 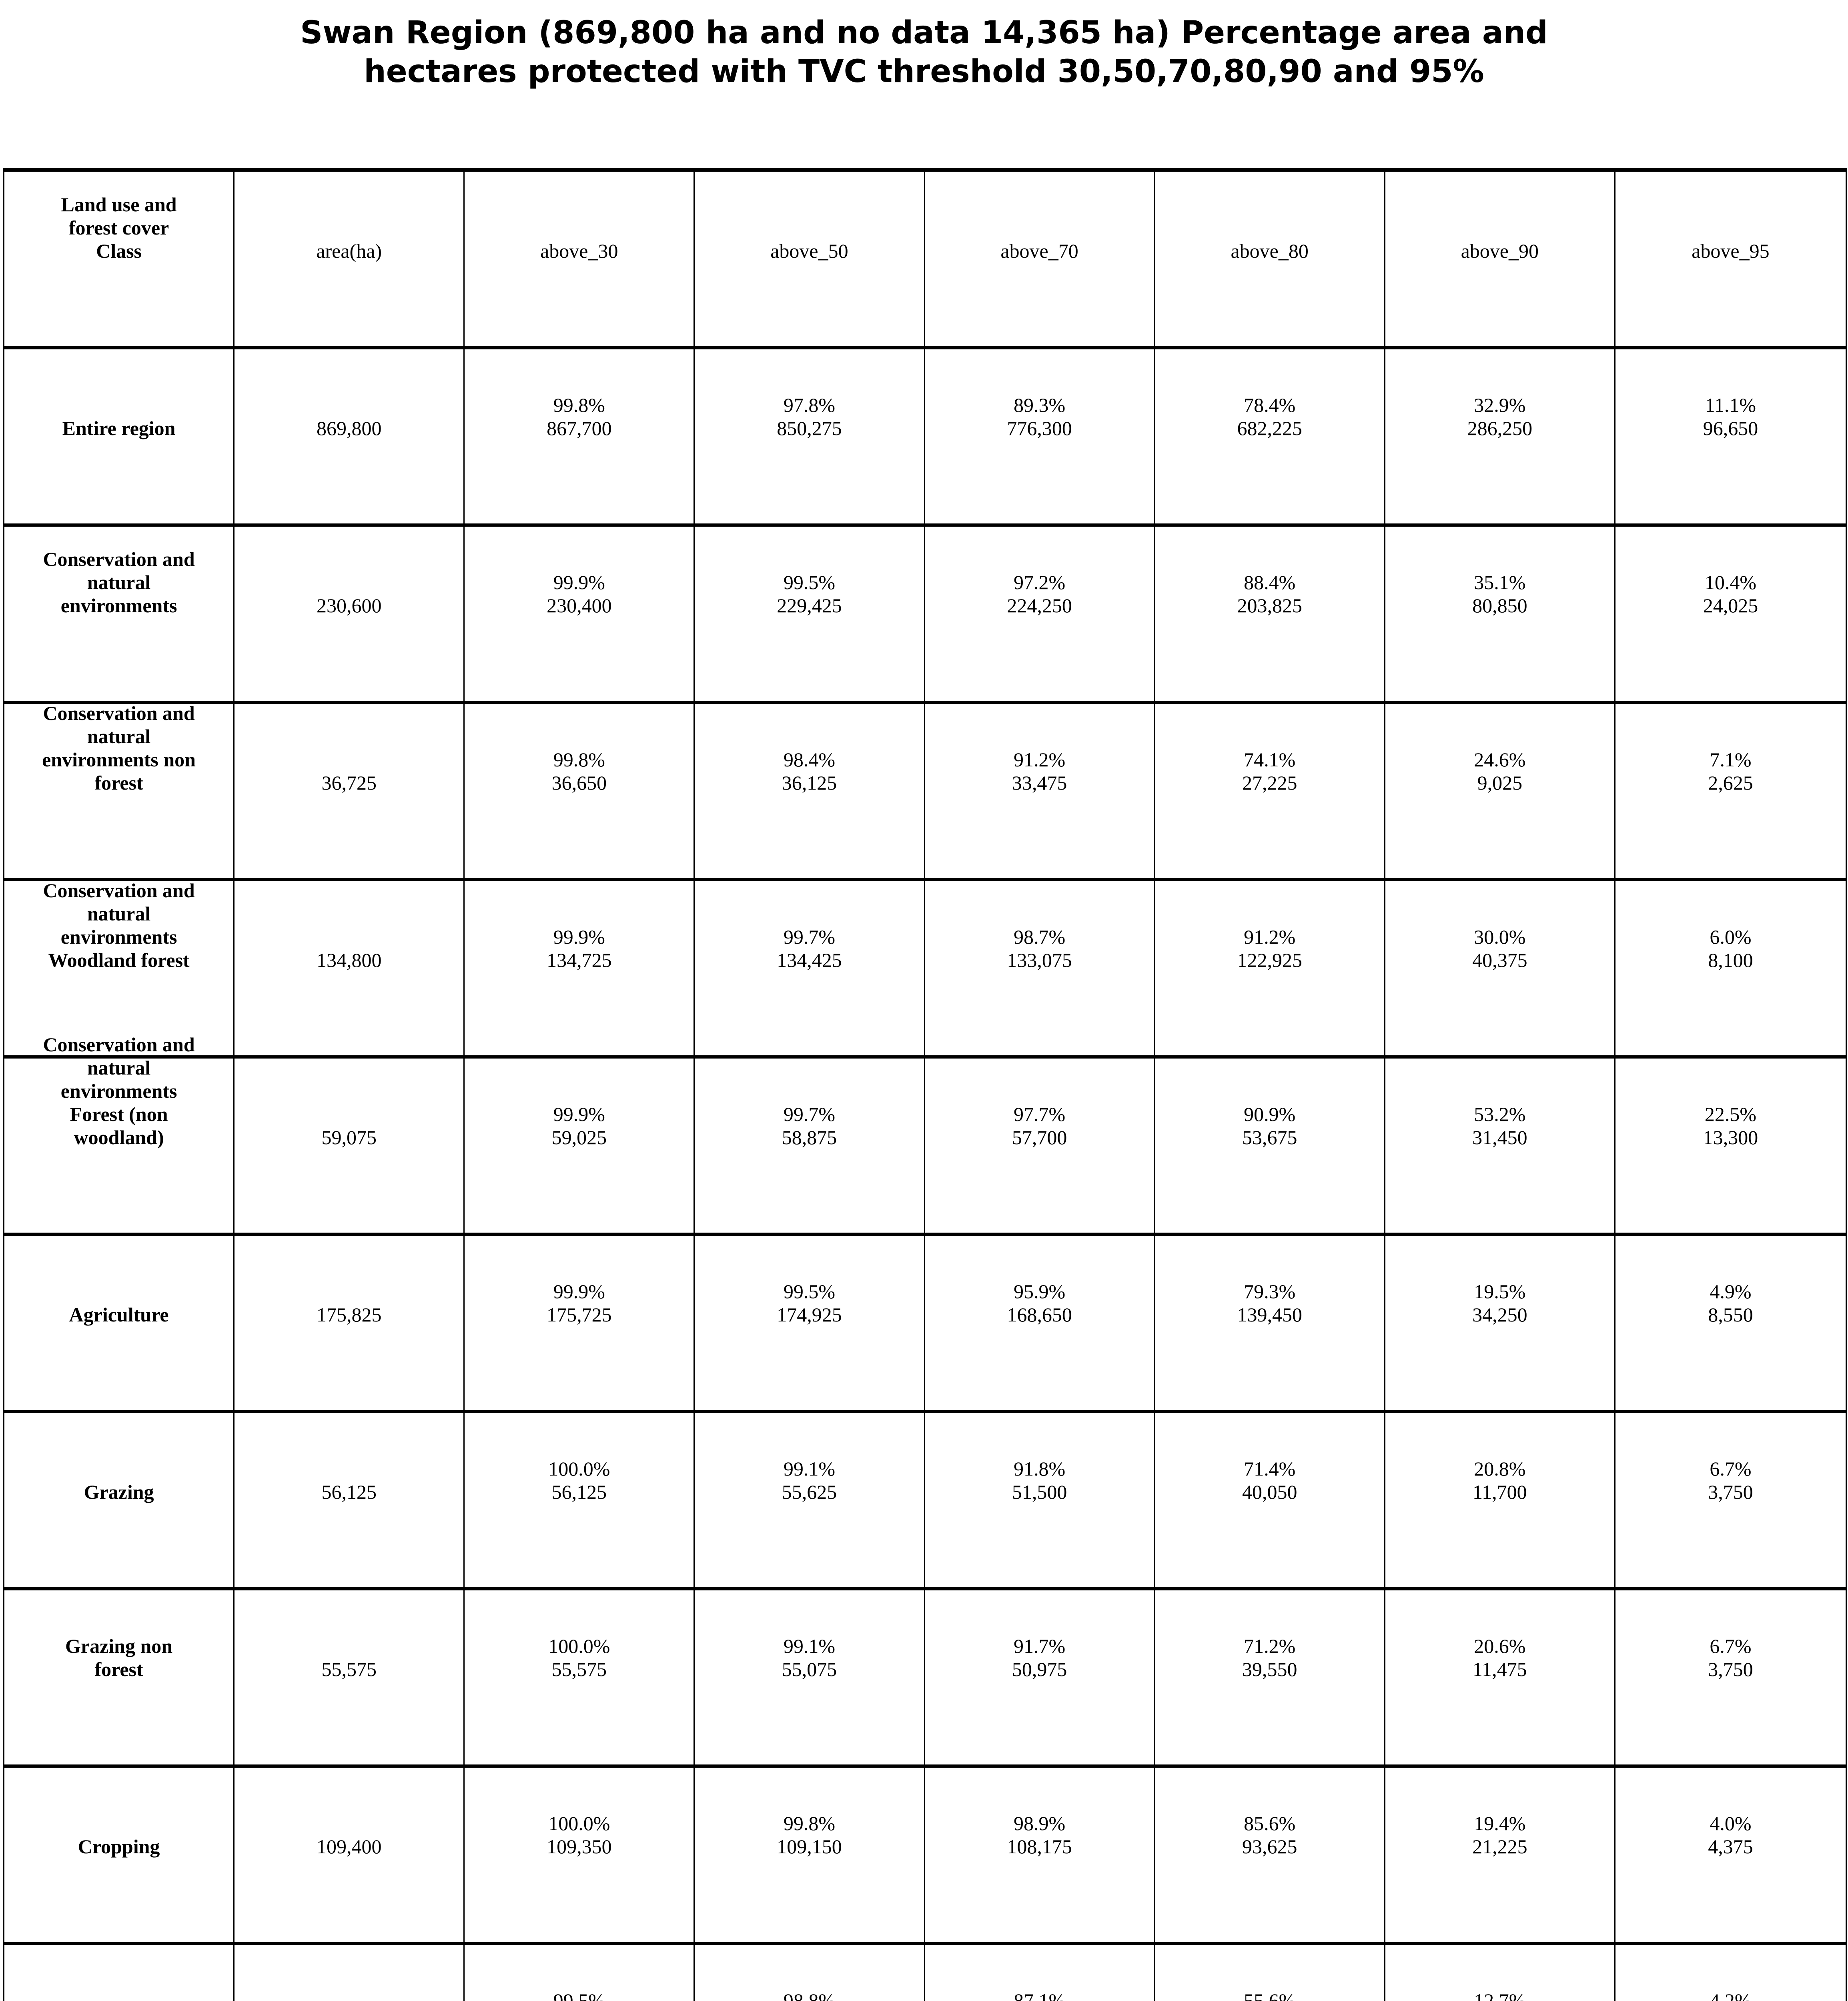 I want to click on above90-ha-value: 9,025, so click(x=1500, y=783).